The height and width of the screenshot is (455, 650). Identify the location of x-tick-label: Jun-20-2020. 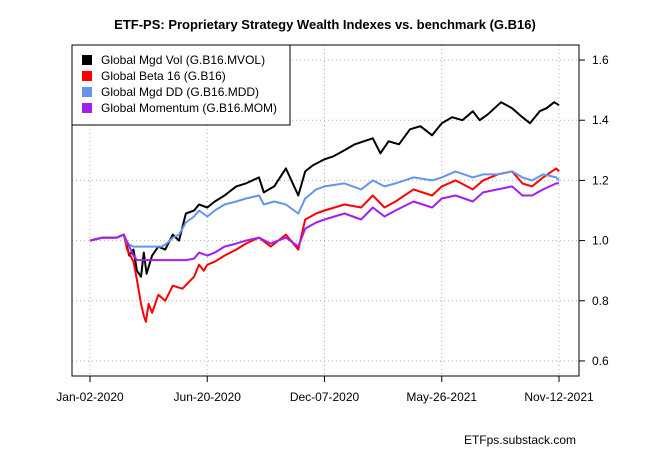
(208, 397).